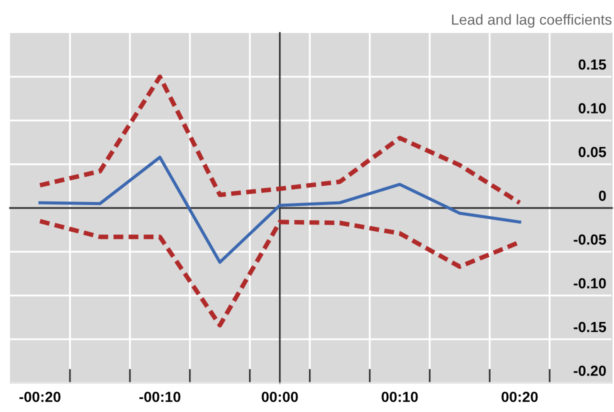  I want to click on y-tick-label: -0.05, so click(590, 239).